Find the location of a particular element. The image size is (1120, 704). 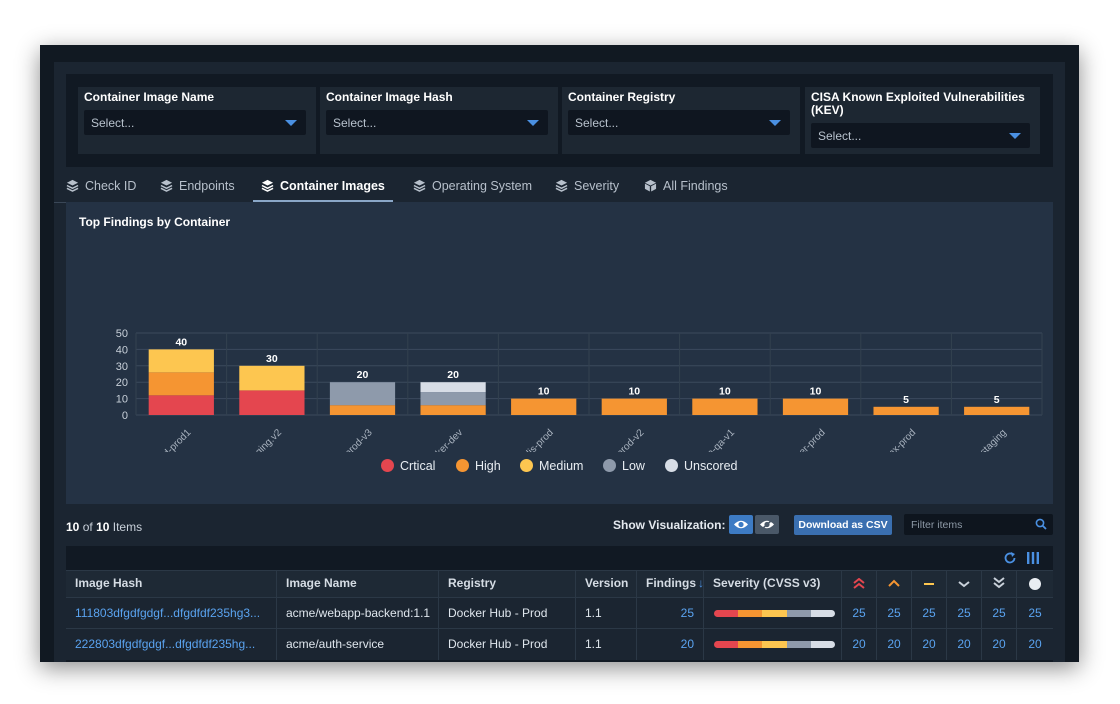

legend-item-unscored: Unscored is located at coordinates (701, 466).